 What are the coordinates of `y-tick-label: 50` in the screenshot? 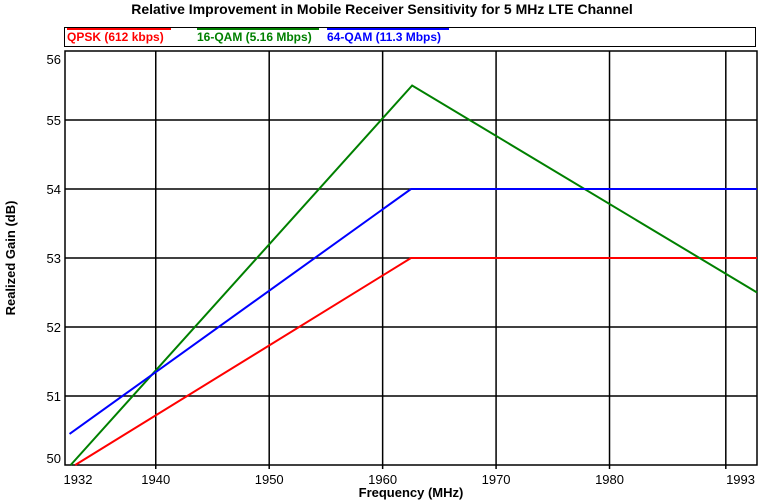 It's located at (54, 458).